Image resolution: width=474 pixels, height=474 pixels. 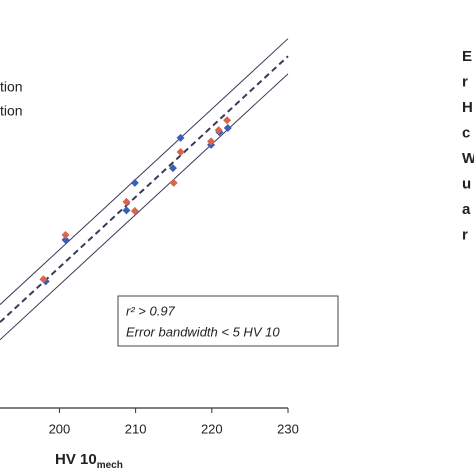 What do you see at coordinates (466, 209) in the screenshot?
I see `side-text: a` at bounding box center [466, 209].